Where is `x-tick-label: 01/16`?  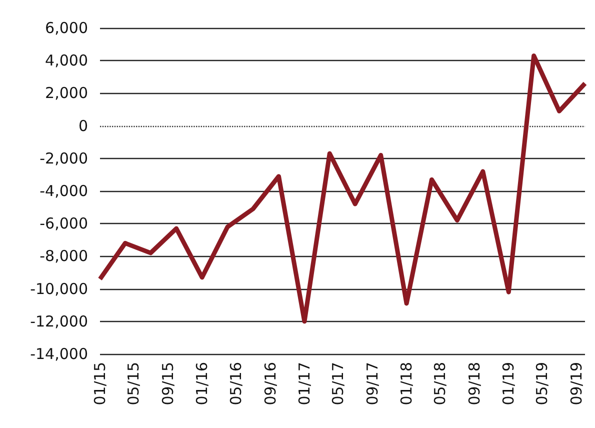
x-tick-label: 01/16 is located at coordinates (202, 384).